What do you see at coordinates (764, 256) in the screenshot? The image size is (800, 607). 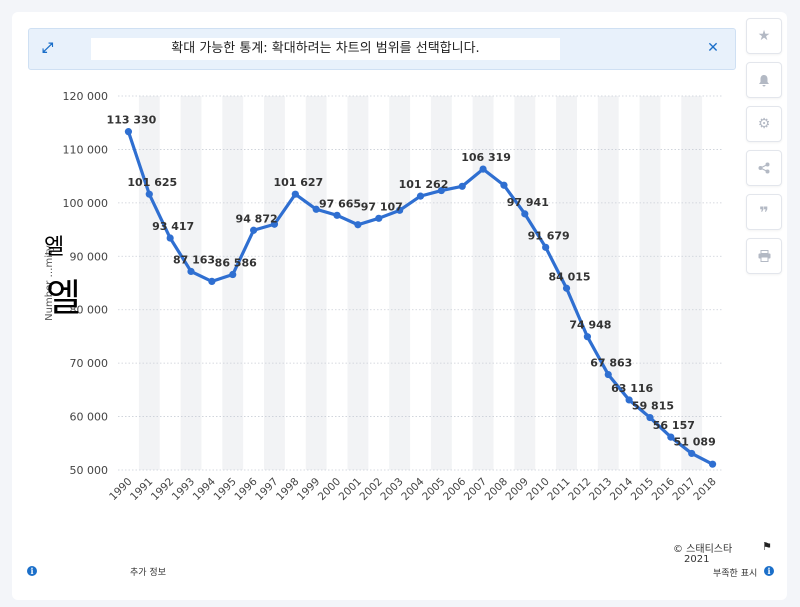 I see `print-icon` at bounding box center [764, 256].